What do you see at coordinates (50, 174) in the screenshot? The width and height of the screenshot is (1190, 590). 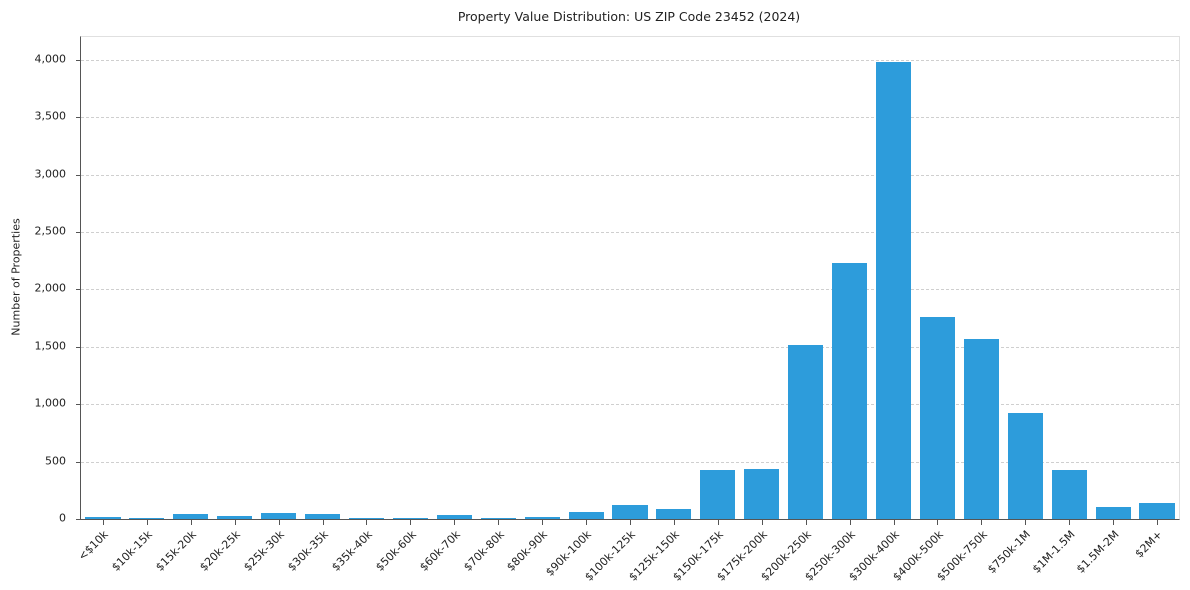 I see `y-tick-label: 3,000` at bounding box center [50, 174].